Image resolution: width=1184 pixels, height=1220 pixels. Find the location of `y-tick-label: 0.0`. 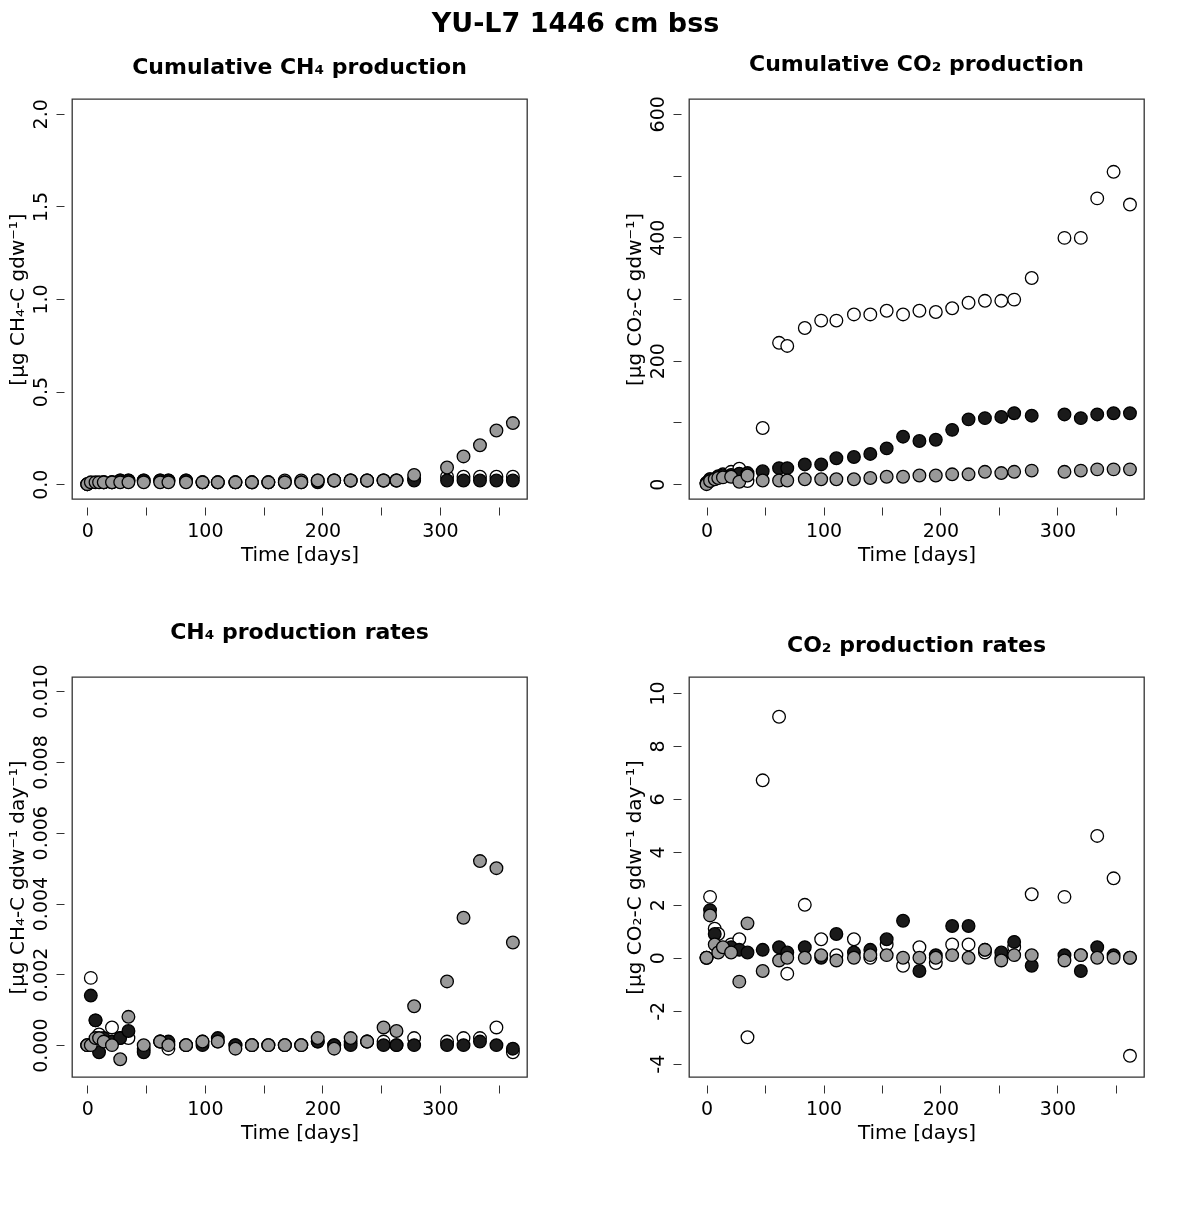

y-tick-label: 0.0 is located at coordinates (39, 484).